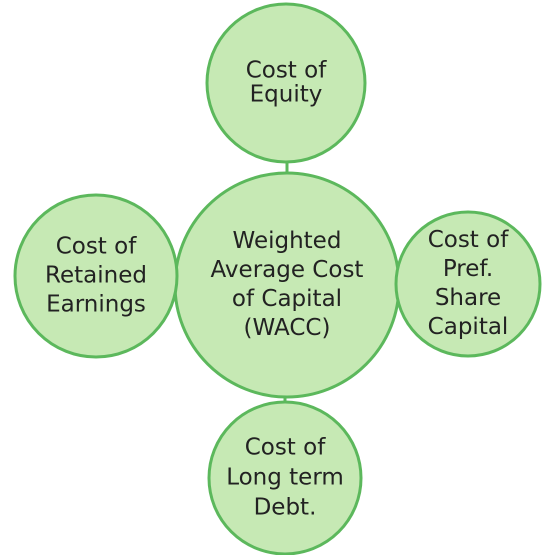  I want to click on node-label: Pref., so click(468, 269).